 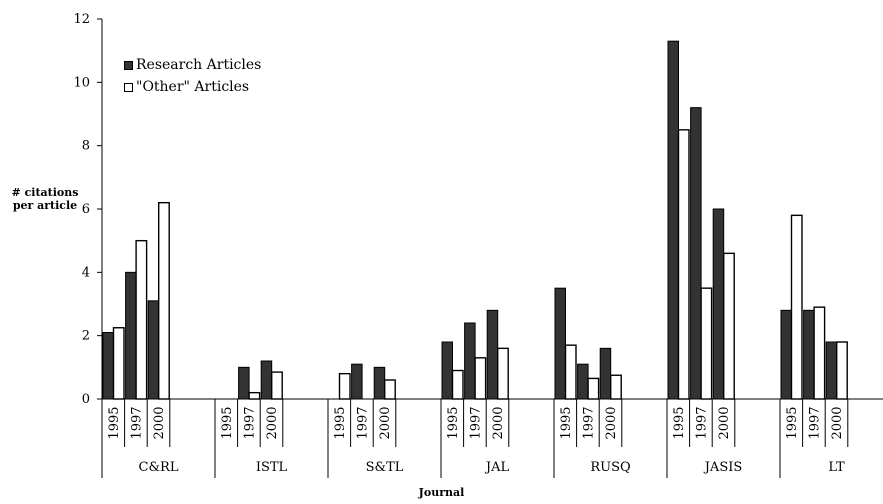 I want to click on y-tick-label: 12, so click(x=81, y=19).